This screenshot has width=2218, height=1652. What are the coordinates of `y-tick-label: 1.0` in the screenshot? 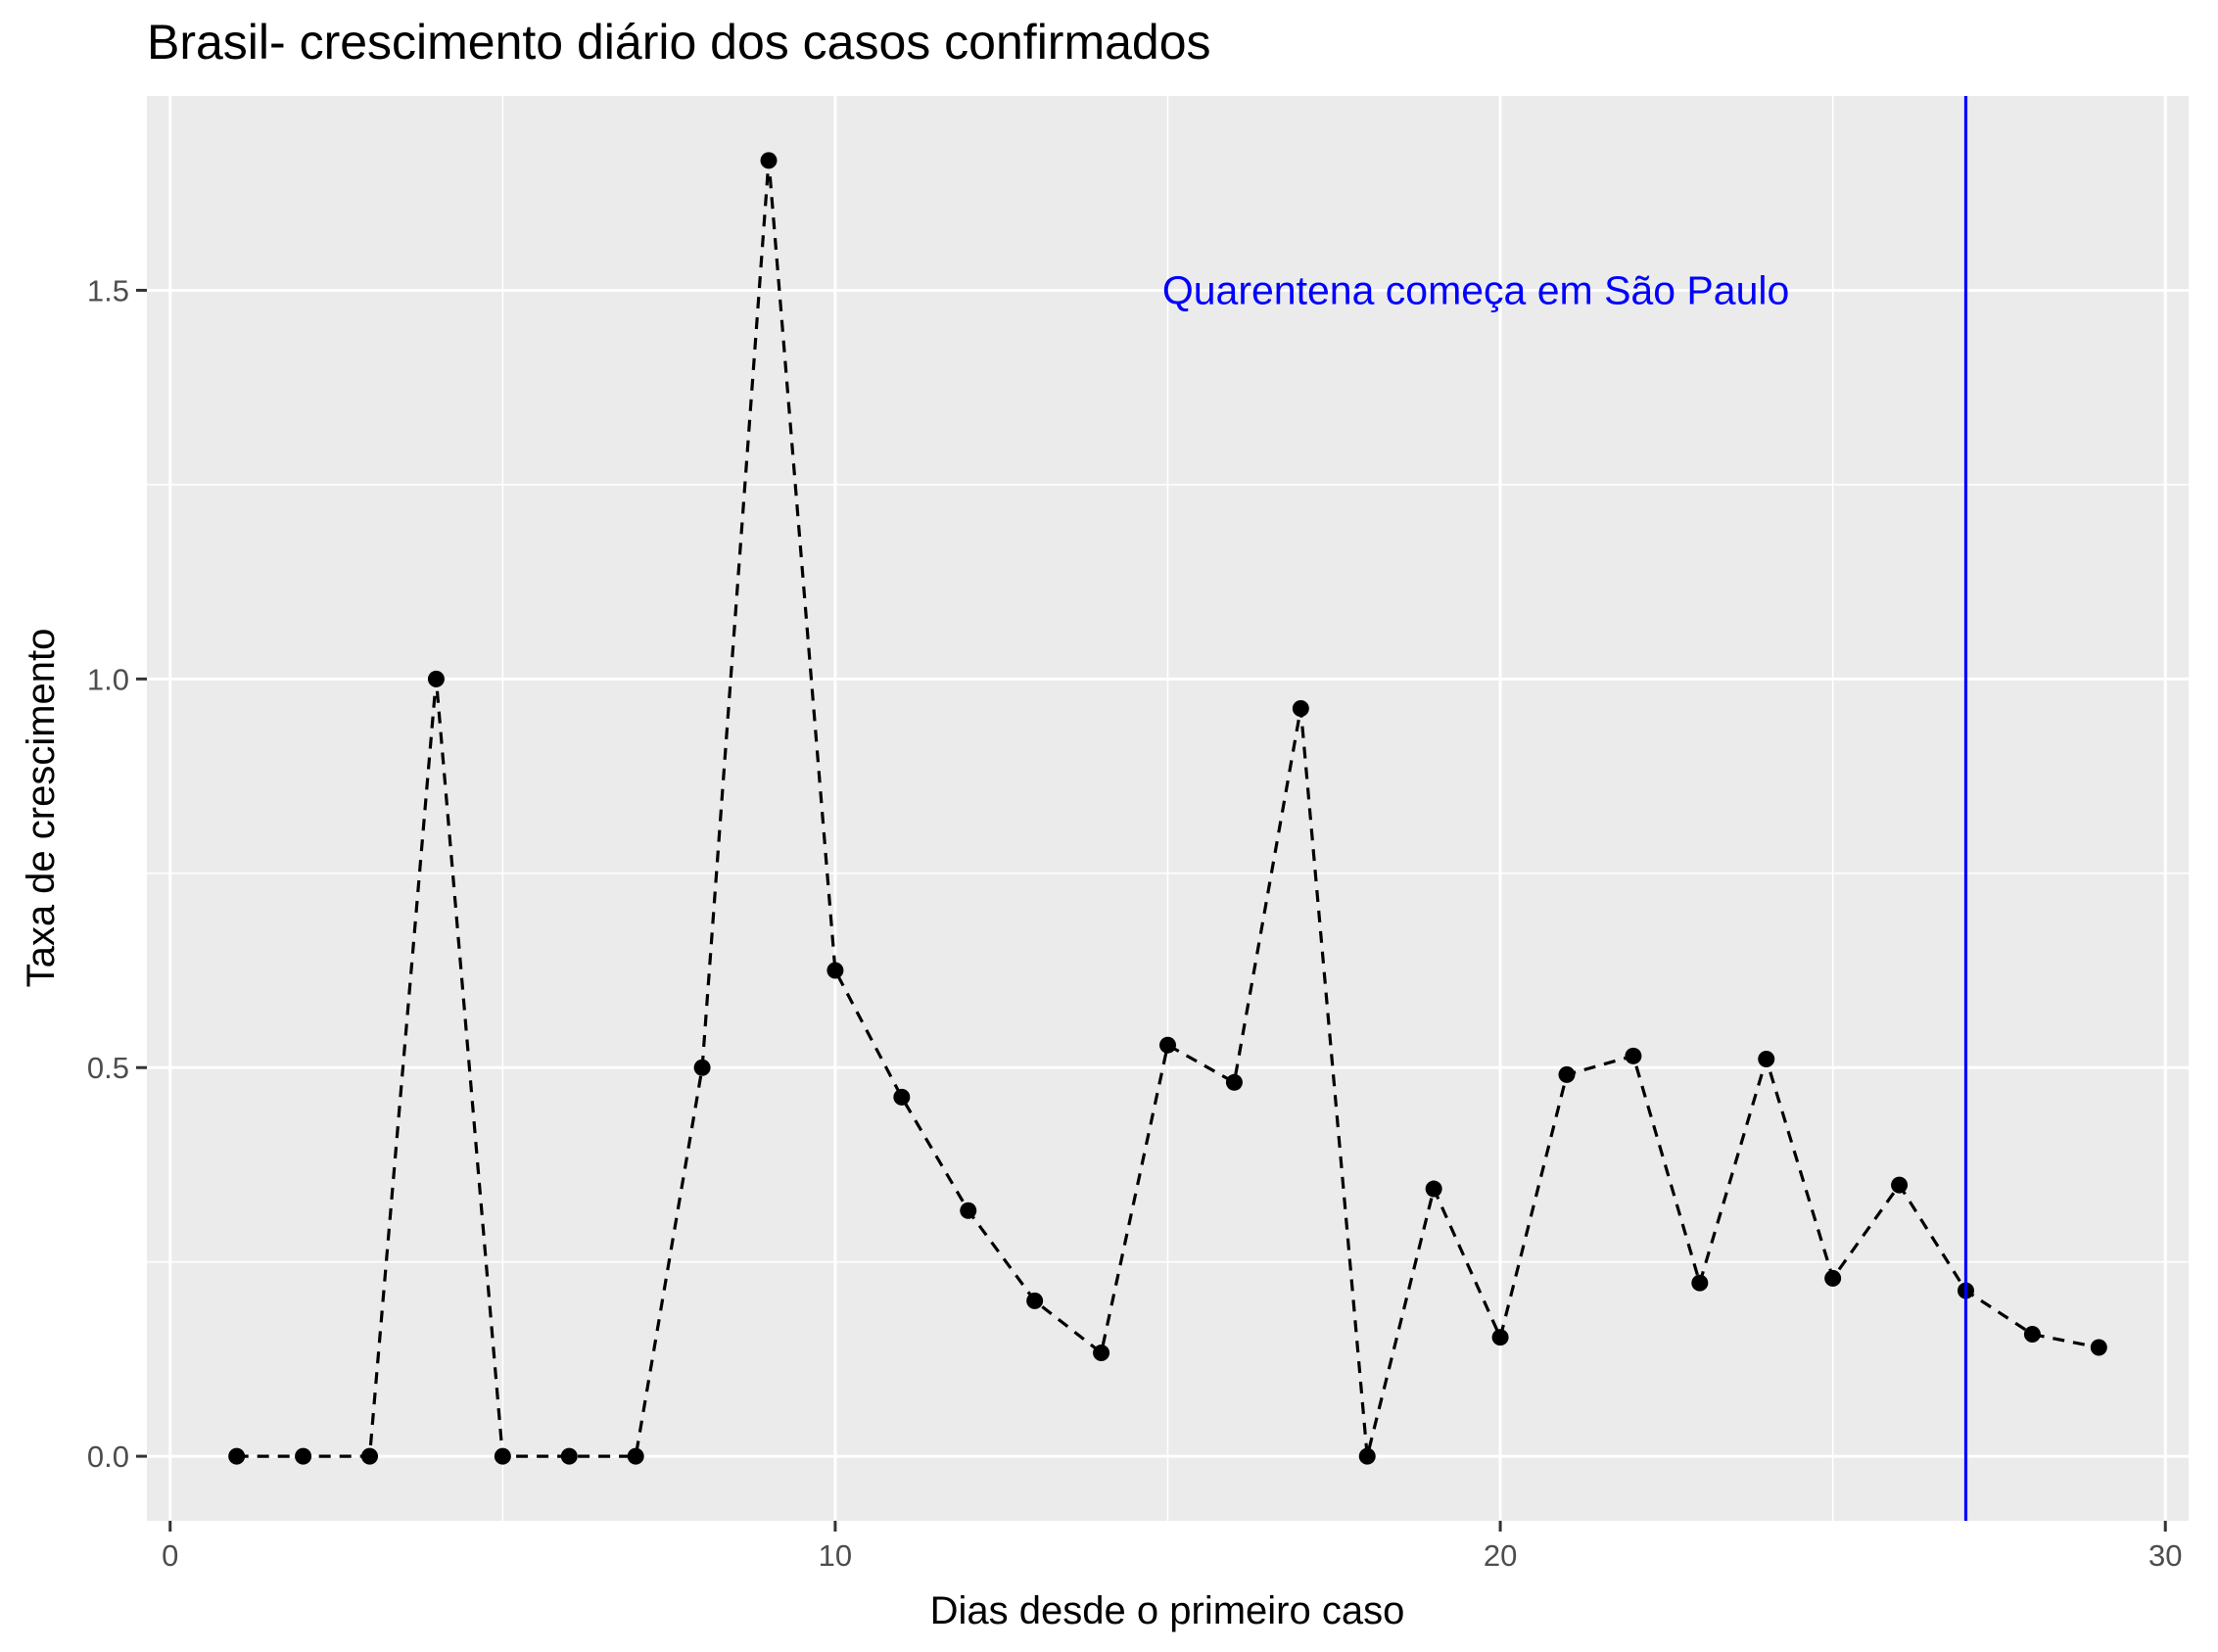 It's located at (108, 679).